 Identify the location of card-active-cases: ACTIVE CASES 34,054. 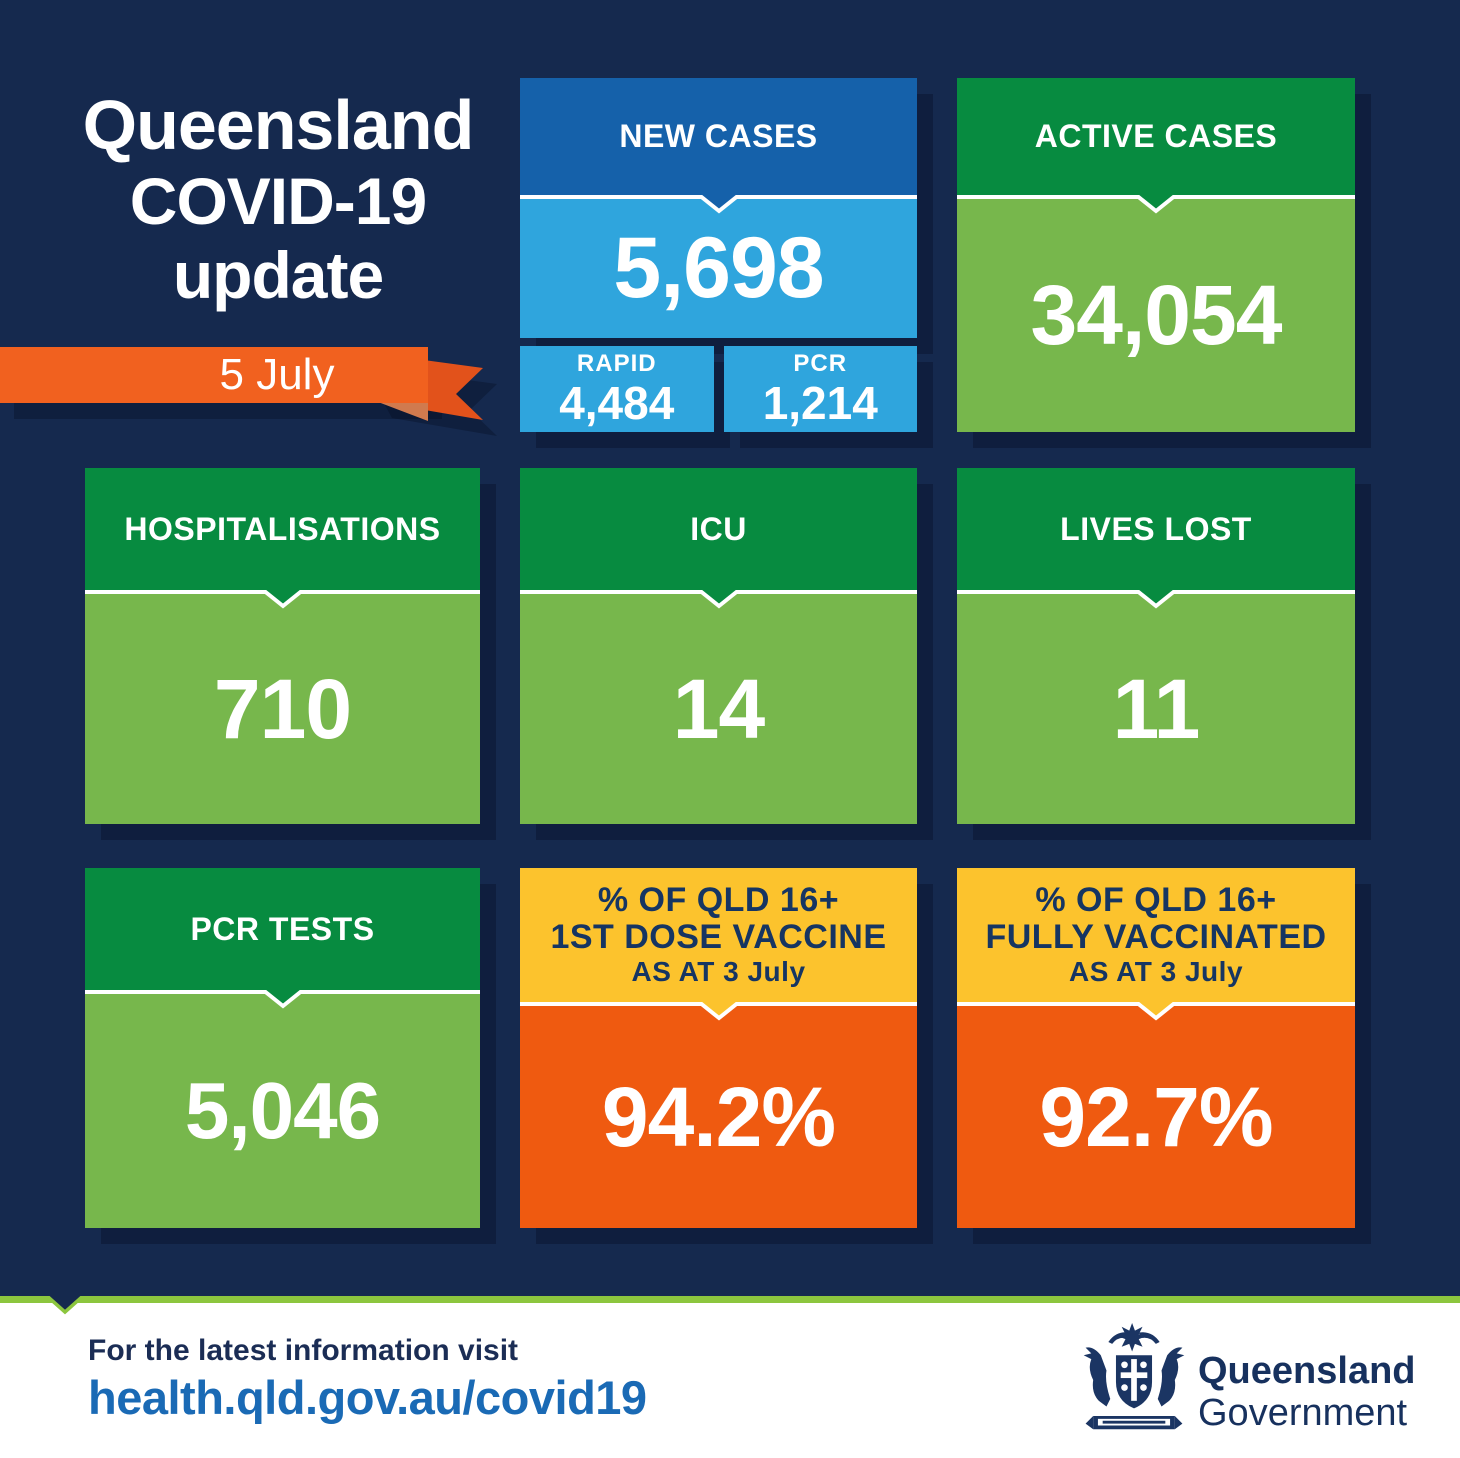
(1156, 255).